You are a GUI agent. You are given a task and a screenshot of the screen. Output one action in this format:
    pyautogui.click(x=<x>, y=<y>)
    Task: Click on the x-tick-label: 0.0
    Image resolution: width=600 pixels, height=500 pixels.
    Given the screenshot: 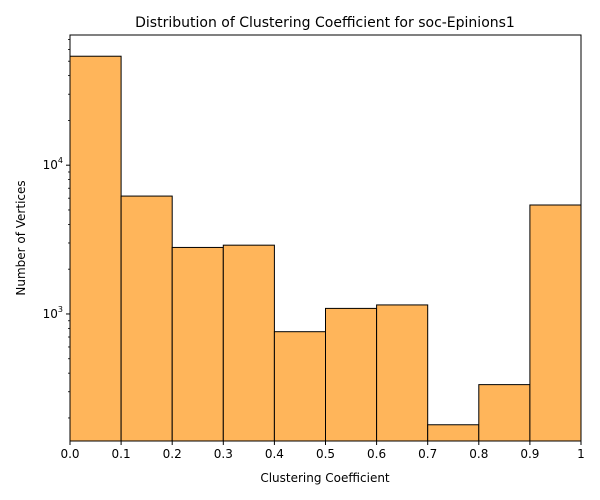 What is the action you would take?
    pyautogui.click(x=69, y=454)
    